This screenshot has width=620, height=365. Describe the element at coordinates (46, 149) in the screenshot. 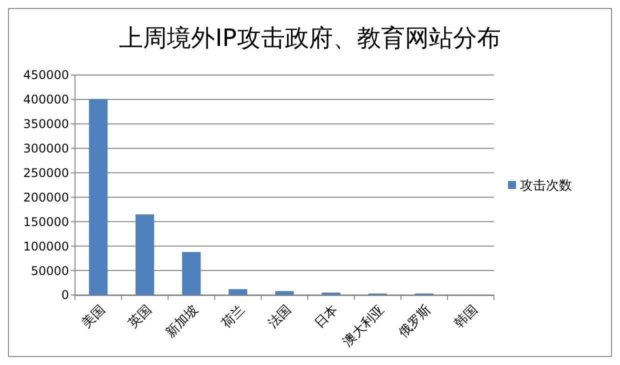

I see `y-tick-label: 300000` at that location.